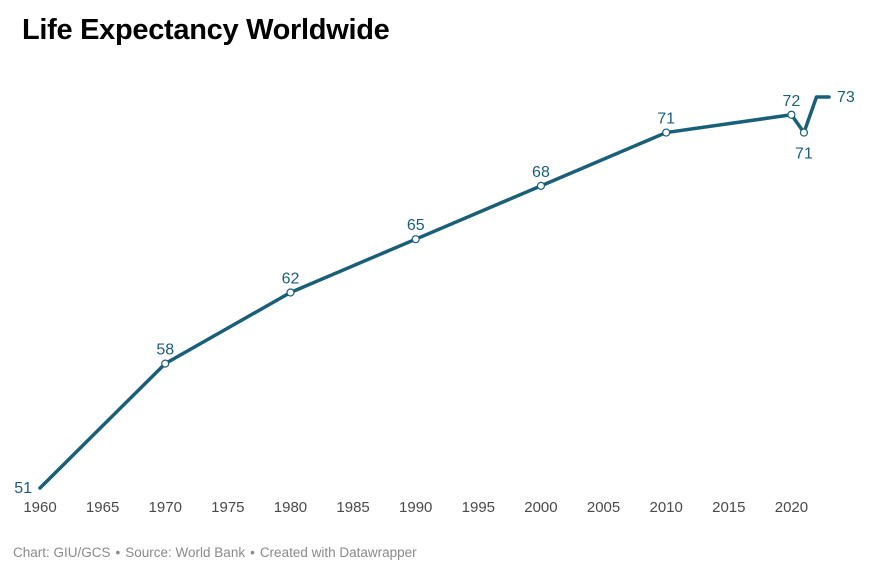  I want to click on x-tick-label: 2010, so click(666, 507).